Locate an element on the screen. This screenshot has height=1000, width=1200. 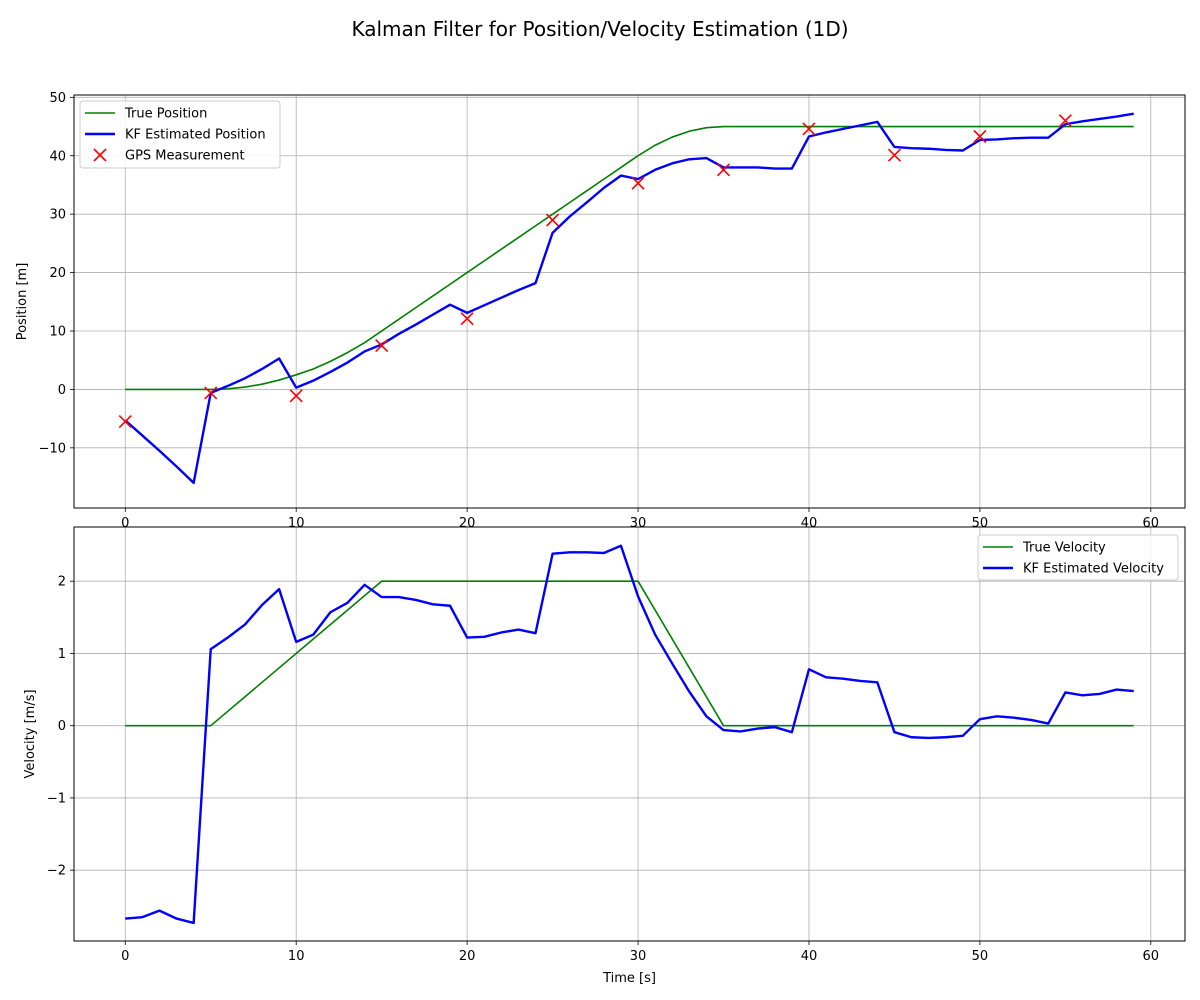
velocity-y-tick-label: 1 is located at coordinates (62, 654).